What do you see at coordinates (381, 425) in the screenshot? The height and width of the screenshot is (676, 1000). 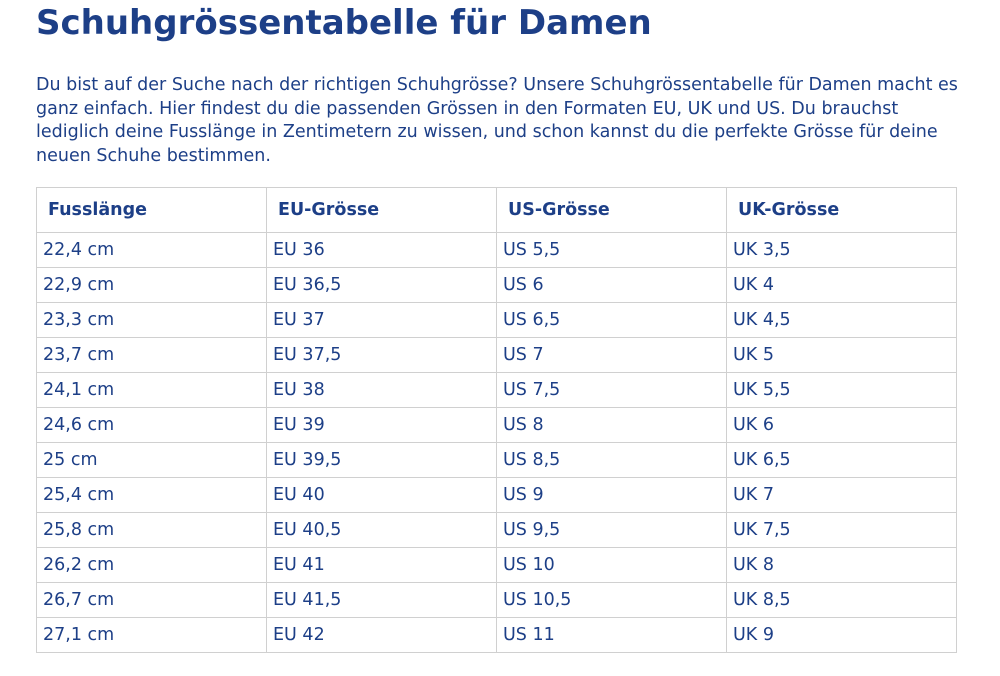 I see `cell-eu-size: EU 39` at bounding box center [381, 425].